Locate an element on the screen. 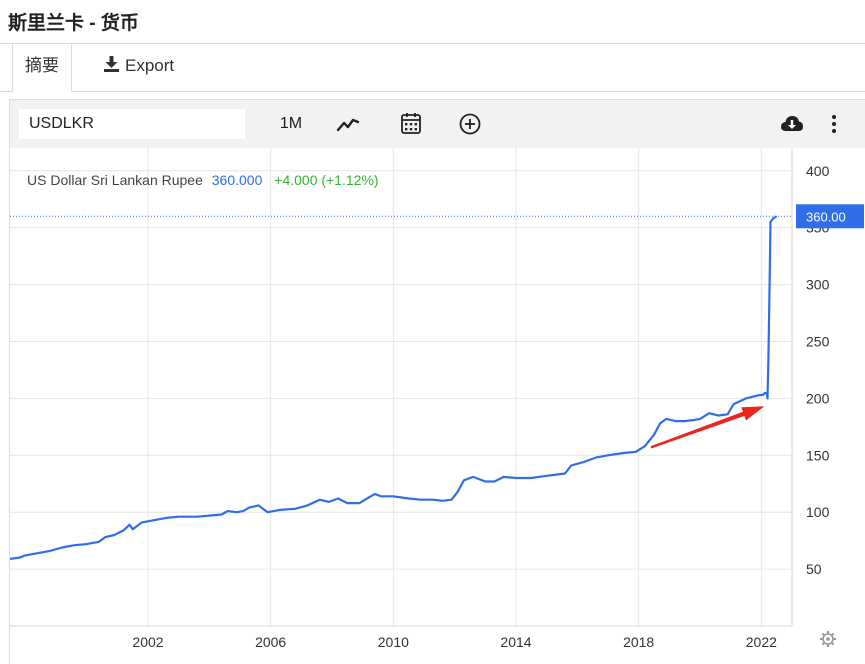 The image size is (865, 664). gear-icon is located at coordinates (828, 639).